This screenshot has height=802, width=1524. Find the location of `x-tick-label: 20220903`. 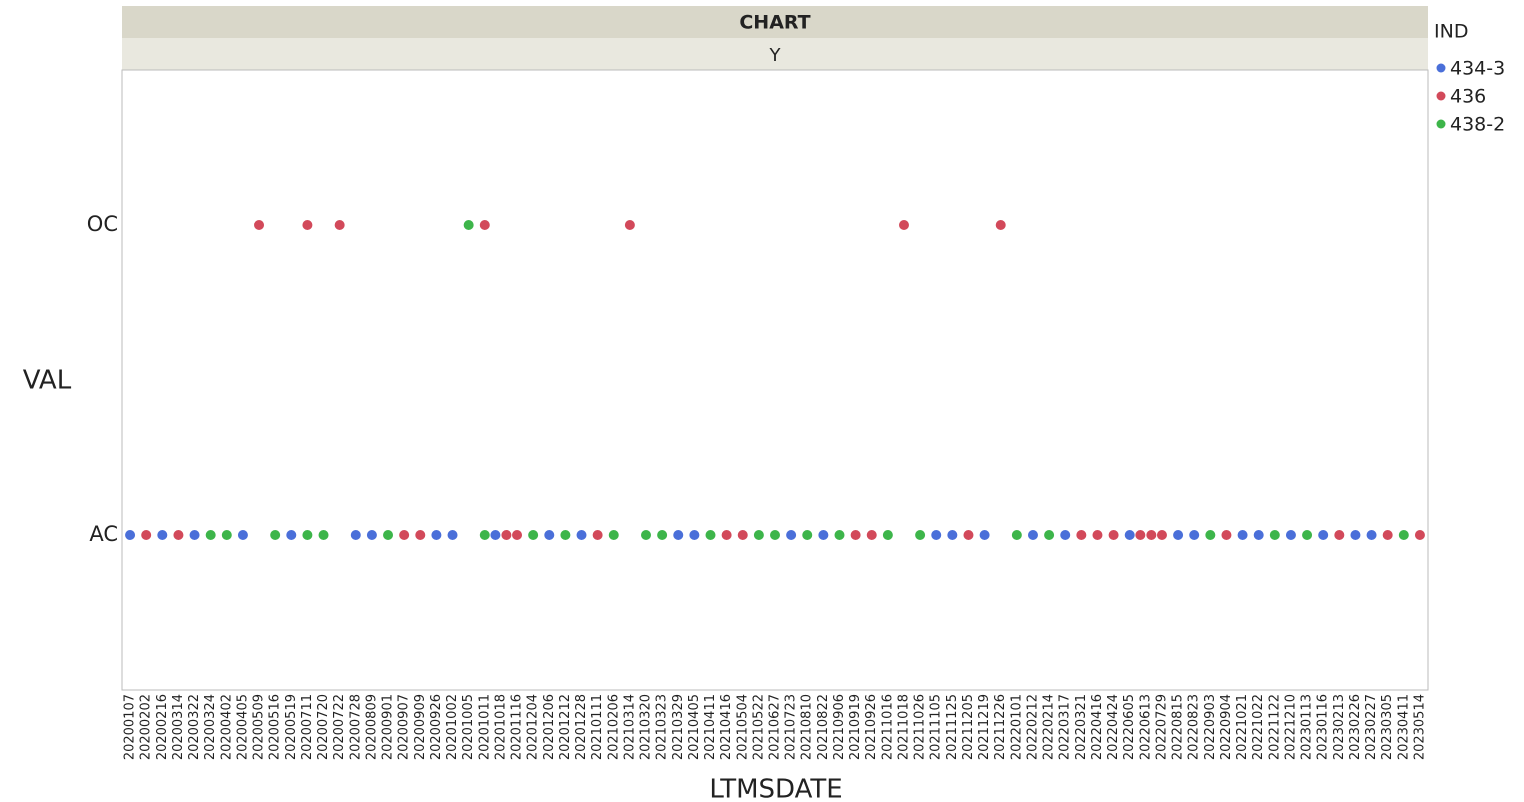

x-tick-label: 20220903 is located at coordinates (1210, 727).